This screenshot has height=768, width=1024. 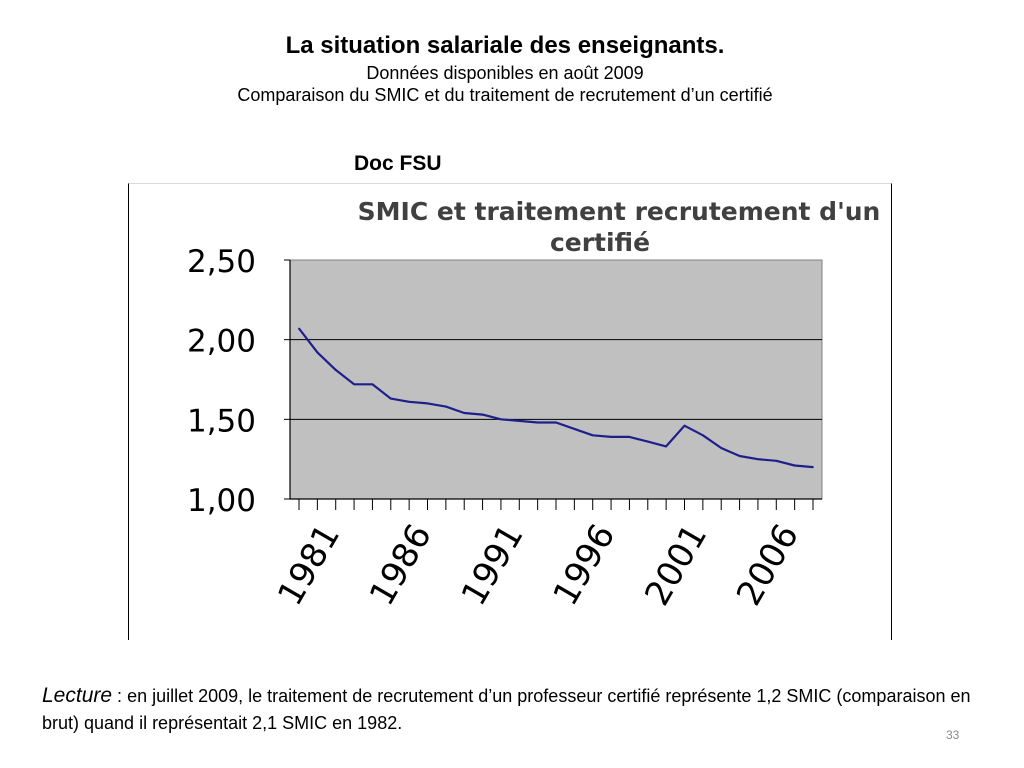 I want to click on slide-title: La situation salariale des enseignants., so click(x=505, y=45).